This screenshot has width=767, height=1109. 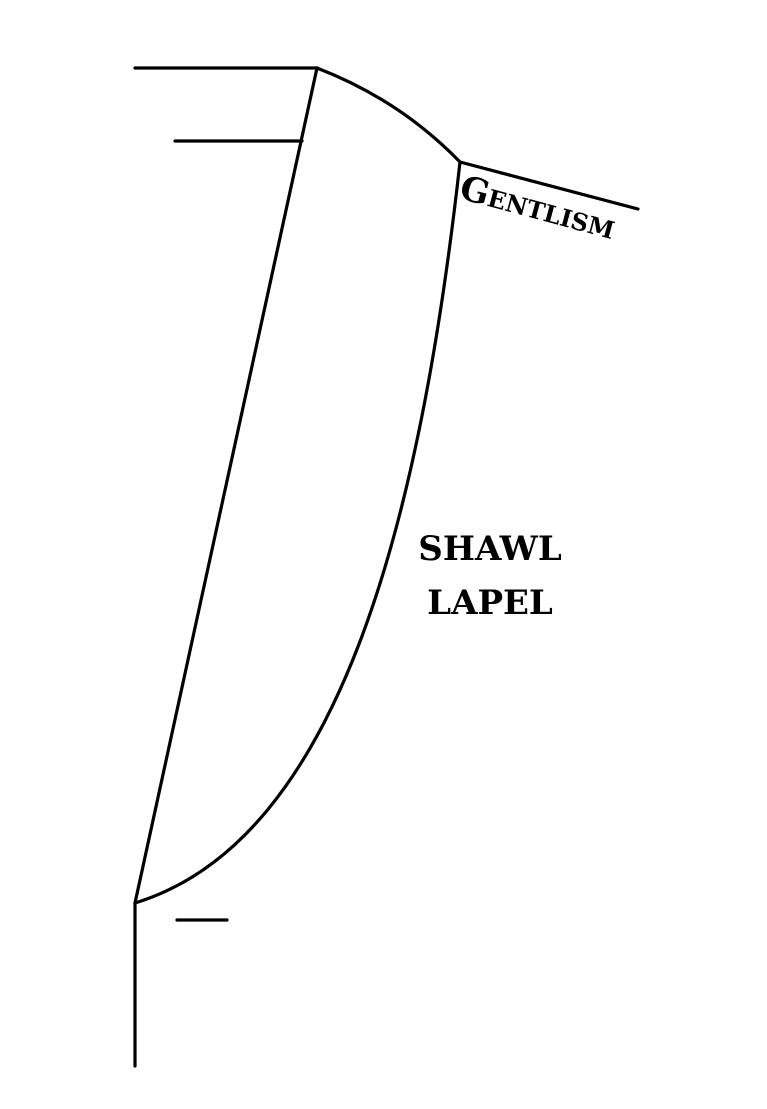 I want to click on label-lapel: LAPEL, so click(x=490, y=603).